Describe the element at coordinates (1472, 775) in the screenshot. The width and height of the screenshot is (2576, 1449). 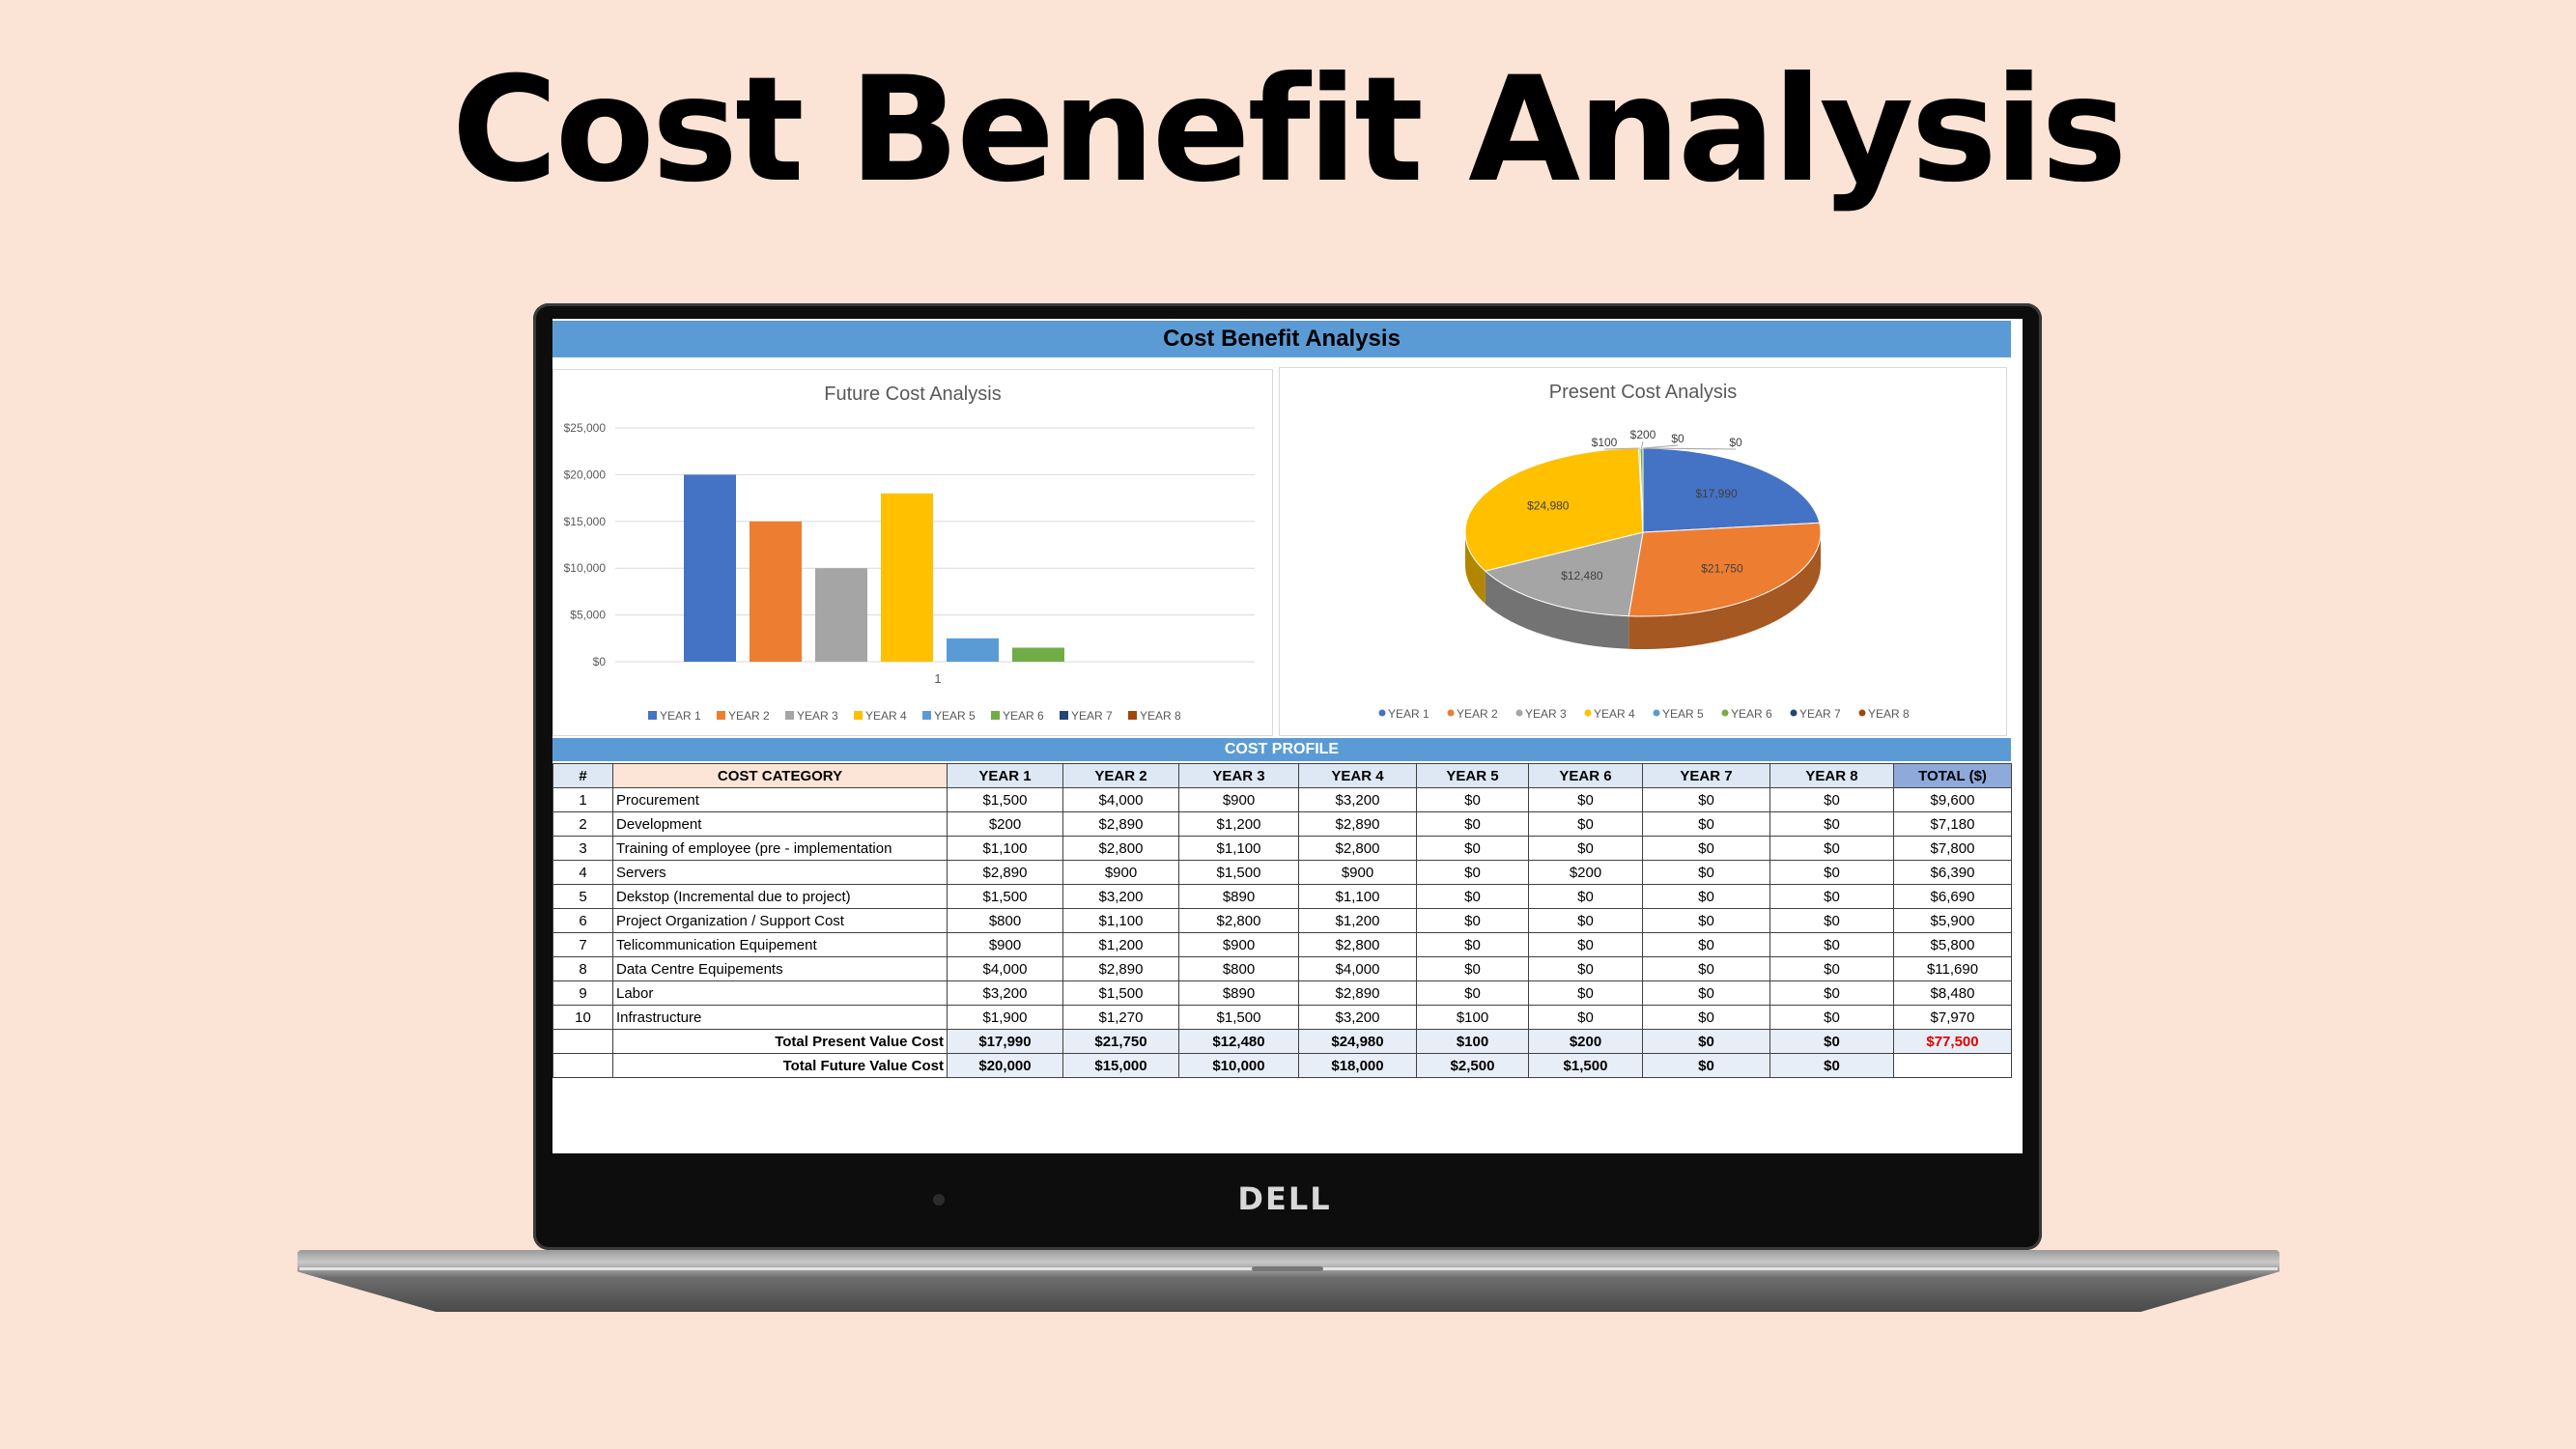
I see `header-year-5: YEAR 5` at that location.